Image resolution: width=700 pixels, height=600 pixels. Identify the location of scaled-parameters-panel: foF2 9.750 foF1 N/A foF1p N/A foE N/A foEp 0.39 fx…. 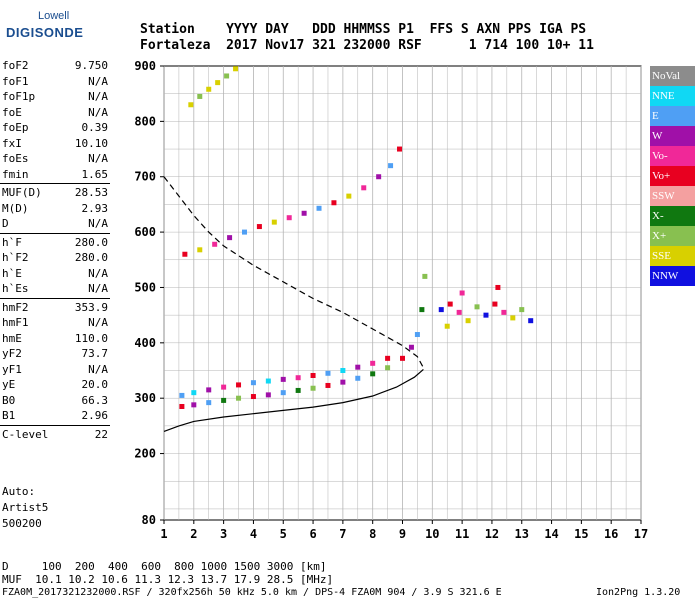
(55, 250).